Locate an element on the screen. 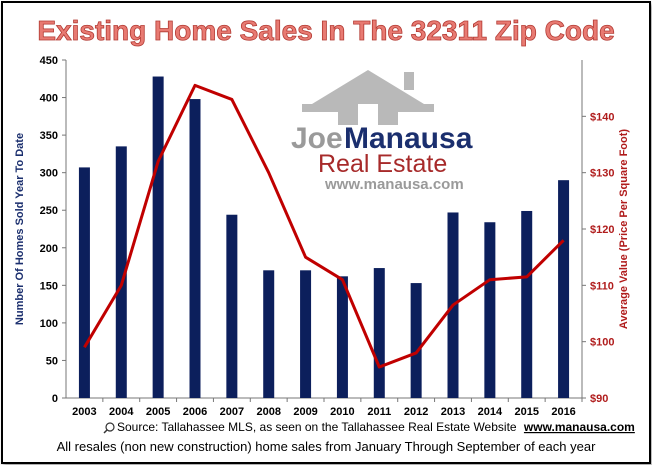  logo-text-manausa: Manausa is located at coordinates (408, 138).